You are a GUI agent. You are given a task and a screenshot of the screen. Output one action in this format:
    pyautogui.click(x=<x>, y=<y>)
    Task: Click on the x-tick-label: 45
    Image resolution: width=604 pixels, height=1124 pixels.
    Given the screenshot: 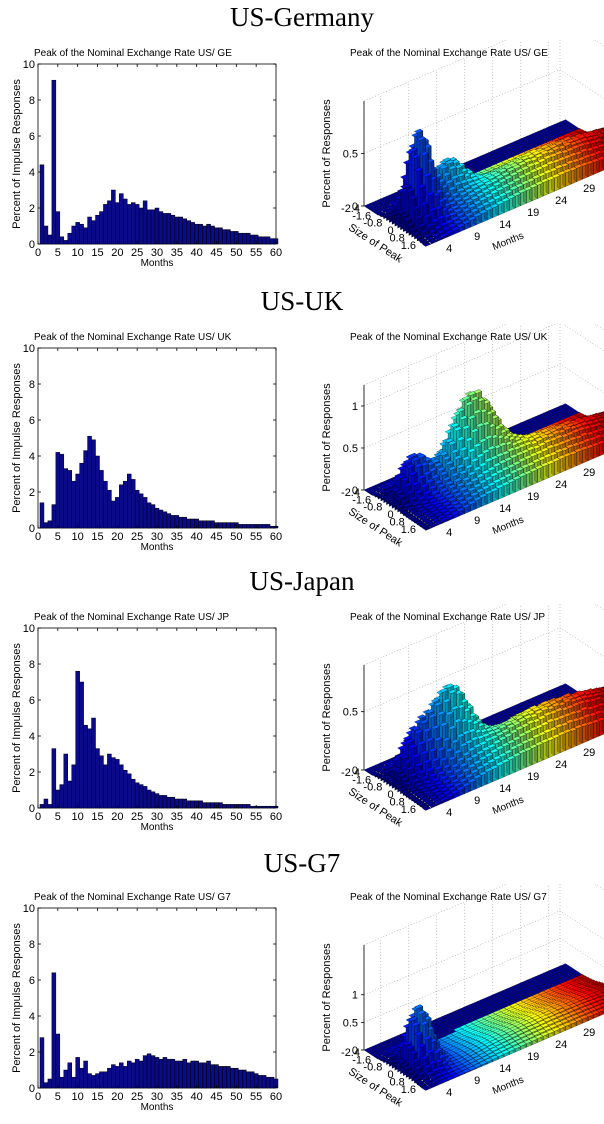 What is the action you would take?
    pyautogui.click(x=216, y=253)
    